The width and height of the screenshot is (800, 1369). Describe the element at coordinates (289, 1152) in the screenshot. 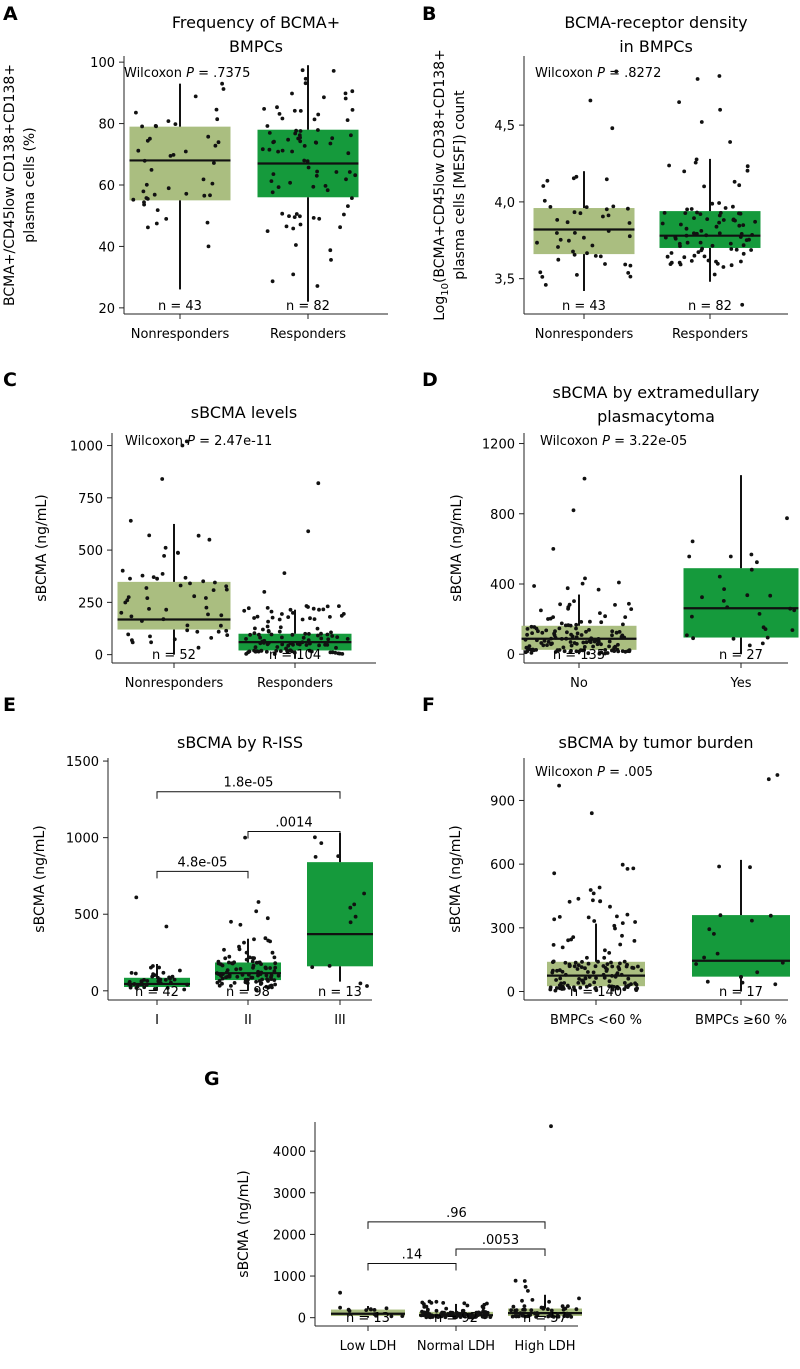

I see `y-tick-label: 4000` at that location.